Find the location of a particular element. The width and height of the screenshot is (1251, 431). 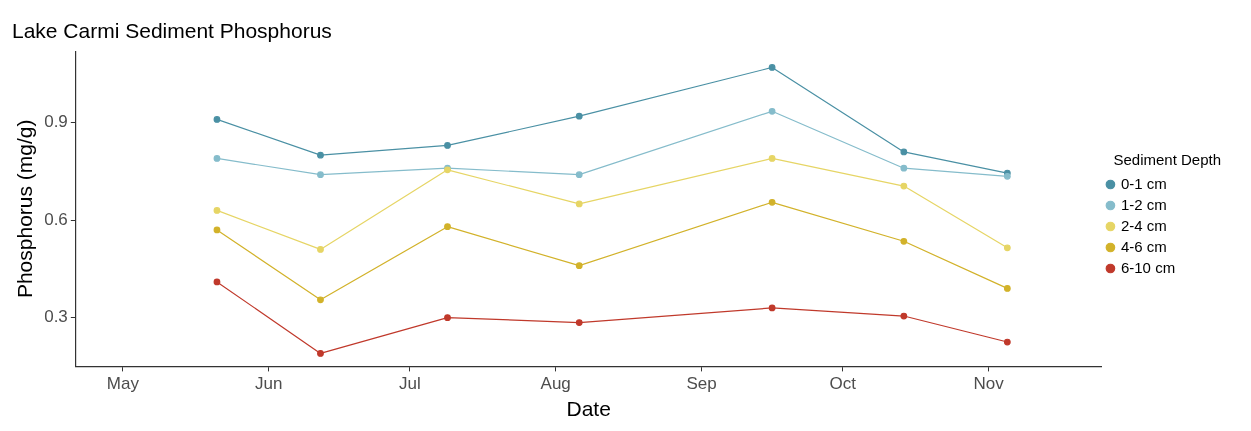

x-tick-label: Aug is located at coordinates (555, 384).